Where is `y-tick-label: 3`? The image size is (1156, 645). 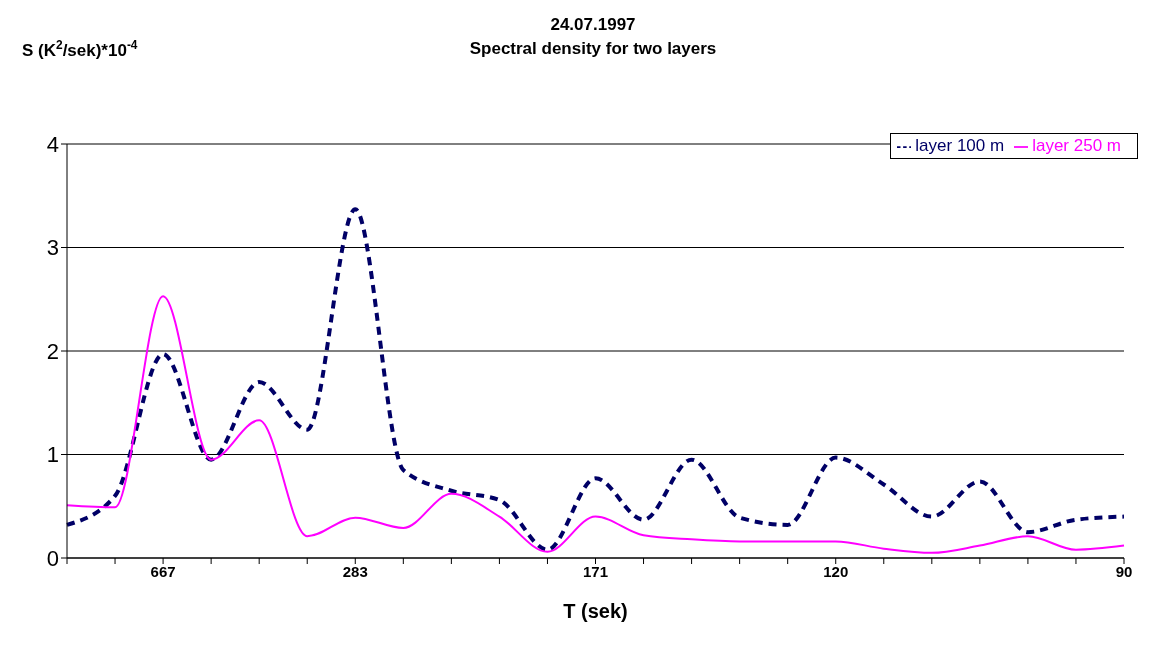
y-tick-label: 3 is located at coordinates (52, 248).